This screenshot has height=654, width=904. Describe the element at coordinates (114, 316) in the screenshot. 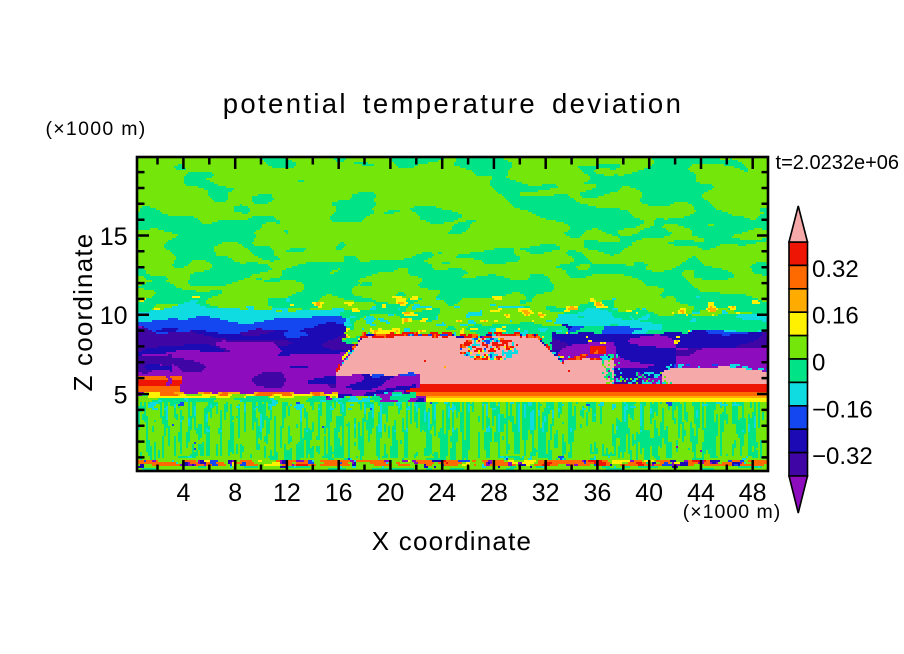

I see `svg-text: 10` at that location.